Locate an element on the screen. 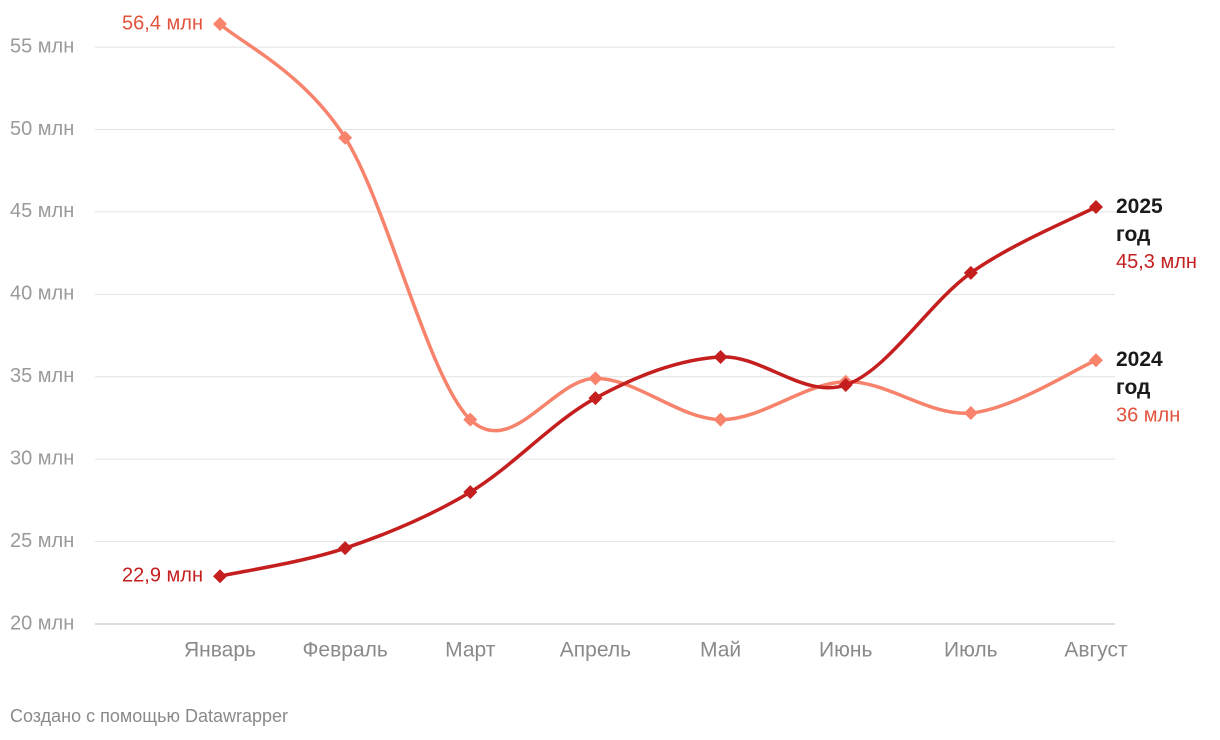 The height and width of the screenshot is (740, 1220). x-tick-label: Январь is located at coordinates (220, 650).